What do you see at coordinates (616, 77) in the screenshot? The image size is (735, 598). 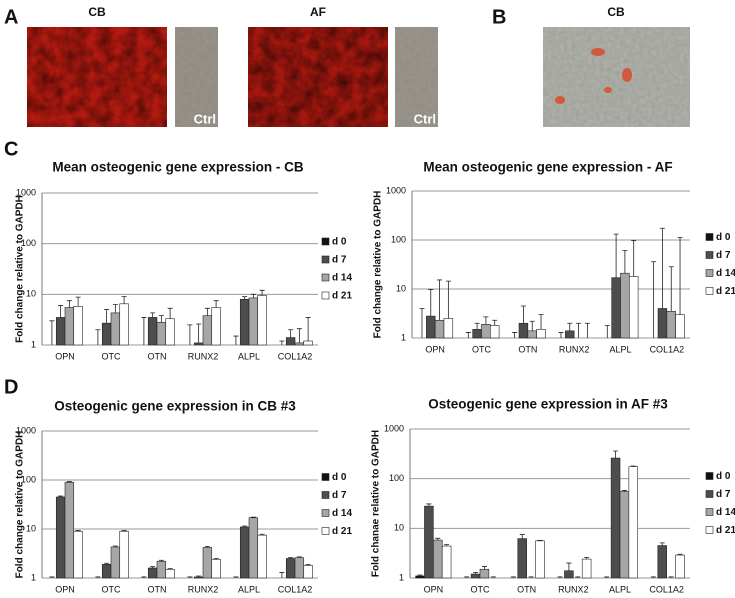 I see `cell-texture` at bounding box center [616, 77].